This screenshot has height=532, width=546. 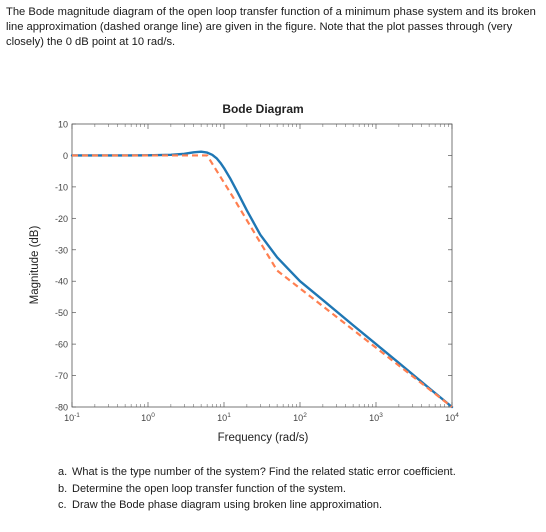 I want to click on x-tick-label: 10⁰, so click(x=148, y=417).